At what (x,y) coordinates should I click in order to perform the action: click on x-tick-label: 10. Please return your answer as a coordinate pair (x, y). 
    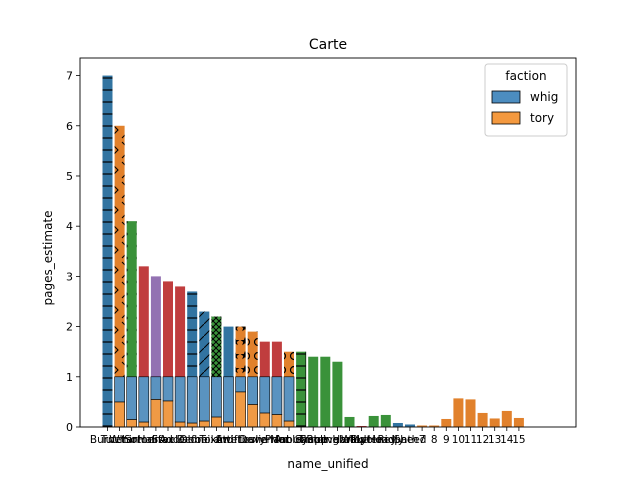
    Looking at the image, I should click on (458, 440).